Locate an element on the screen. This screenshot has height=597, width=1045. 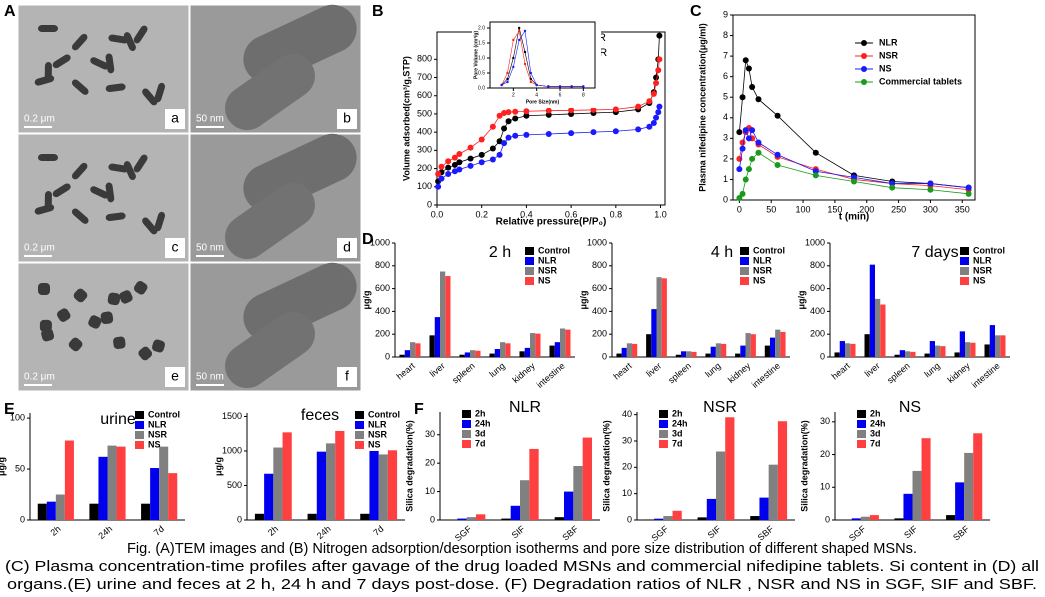
legend-label: 2h is located at coordinates (677, 413).